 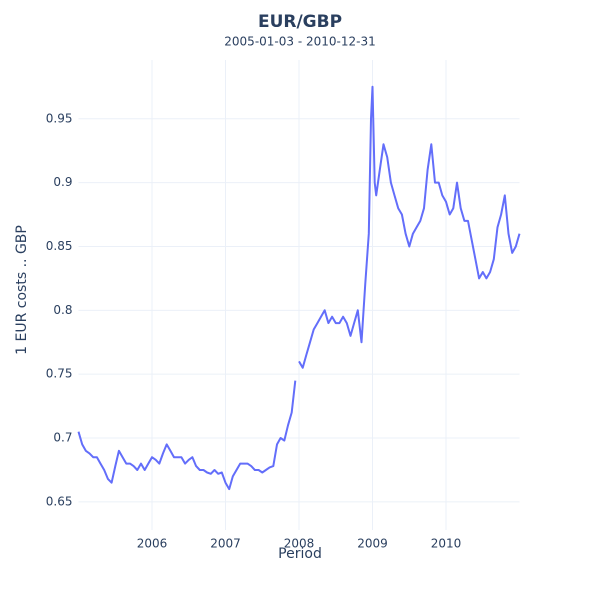 What do you see at coordinates (59, 118) in the screenshot?
I see `y-tick-label: 0.95` at bounding box center [59, 118].